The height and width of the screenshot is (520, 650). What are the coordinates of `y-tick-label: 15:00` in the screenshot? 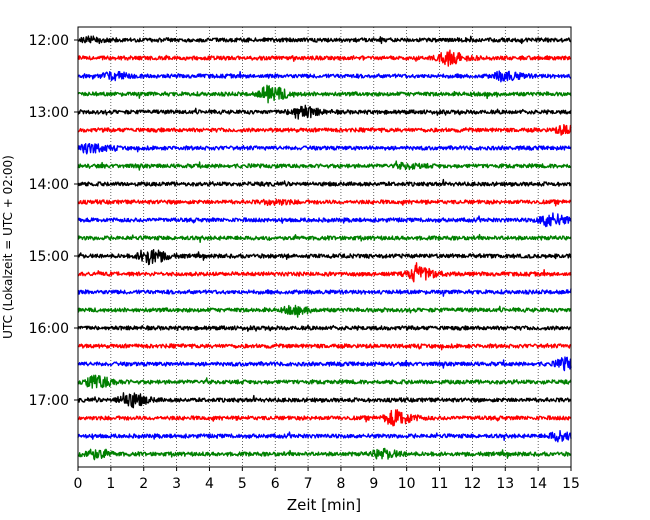 It's located at (49, 257).